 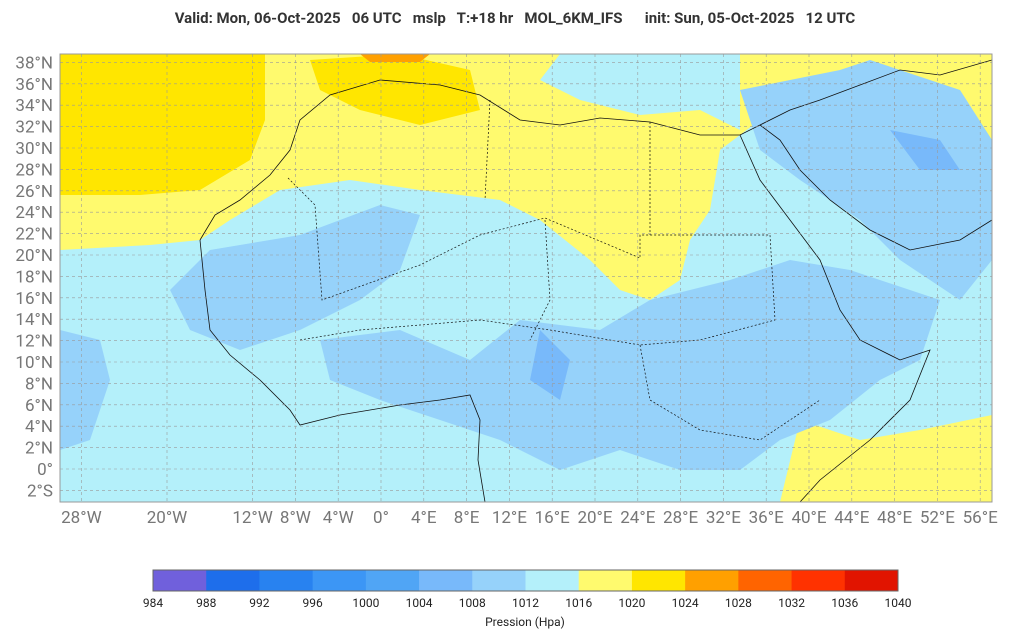 I want to click on border, so click(x=531, y=261).